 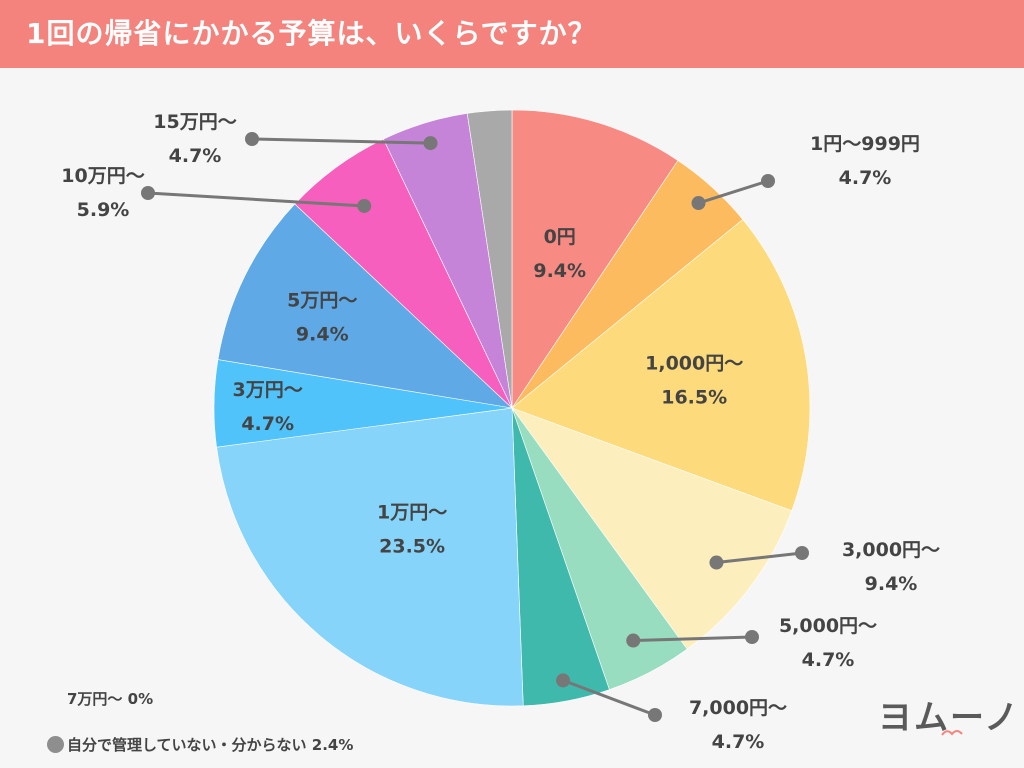 I want to click on slice-7-category-label: 3万円〜, so click(x=268, y=390).